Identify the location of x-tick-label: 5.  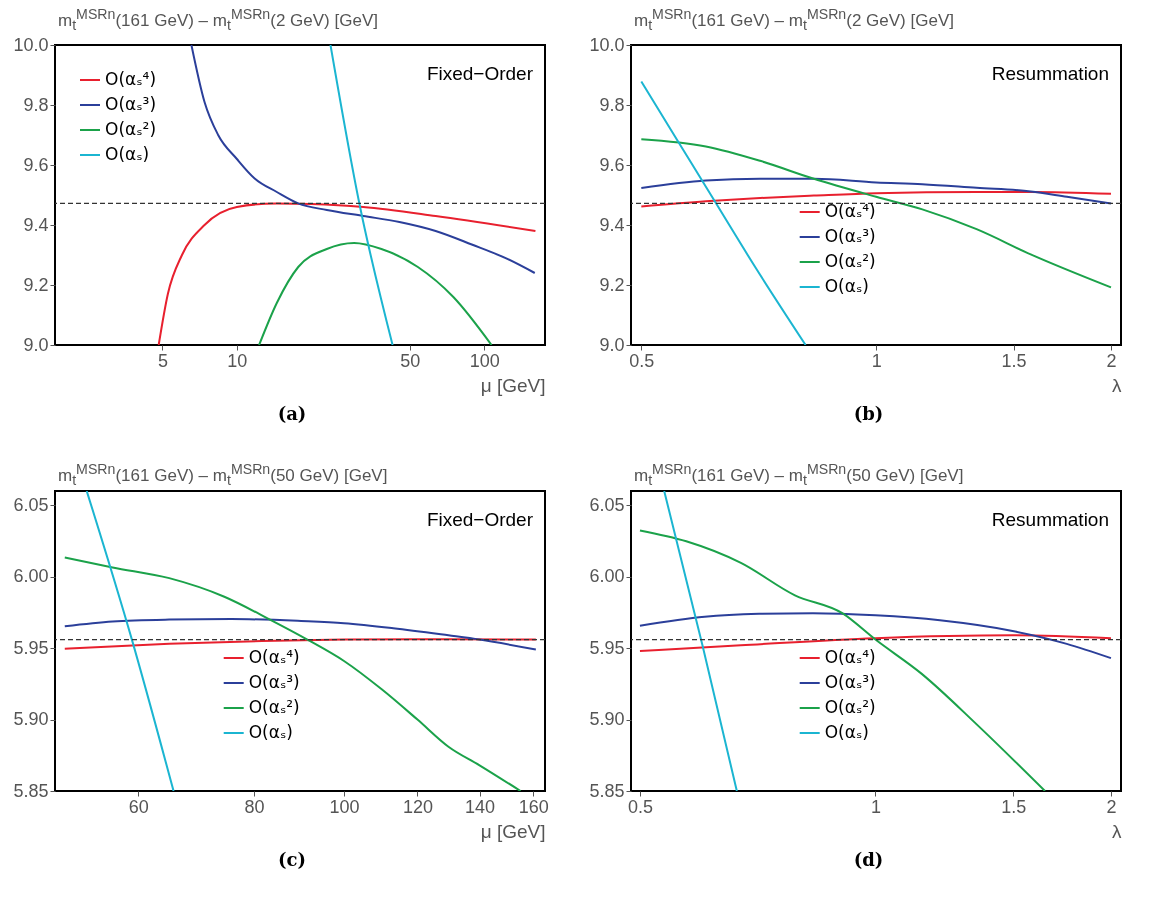
(162, 360).